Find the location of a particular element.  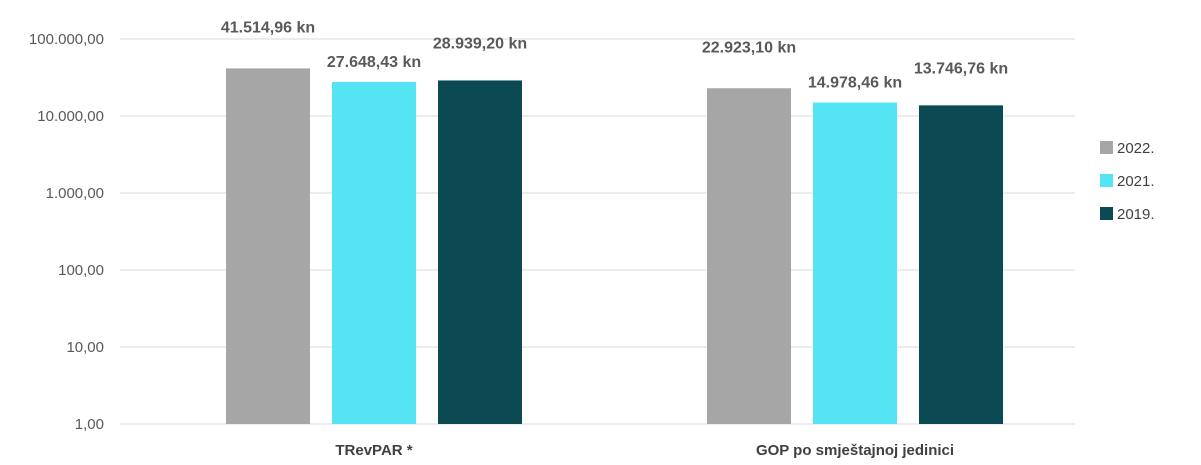

y-tick-label: 10,00 is located at coordinates (85, 347).